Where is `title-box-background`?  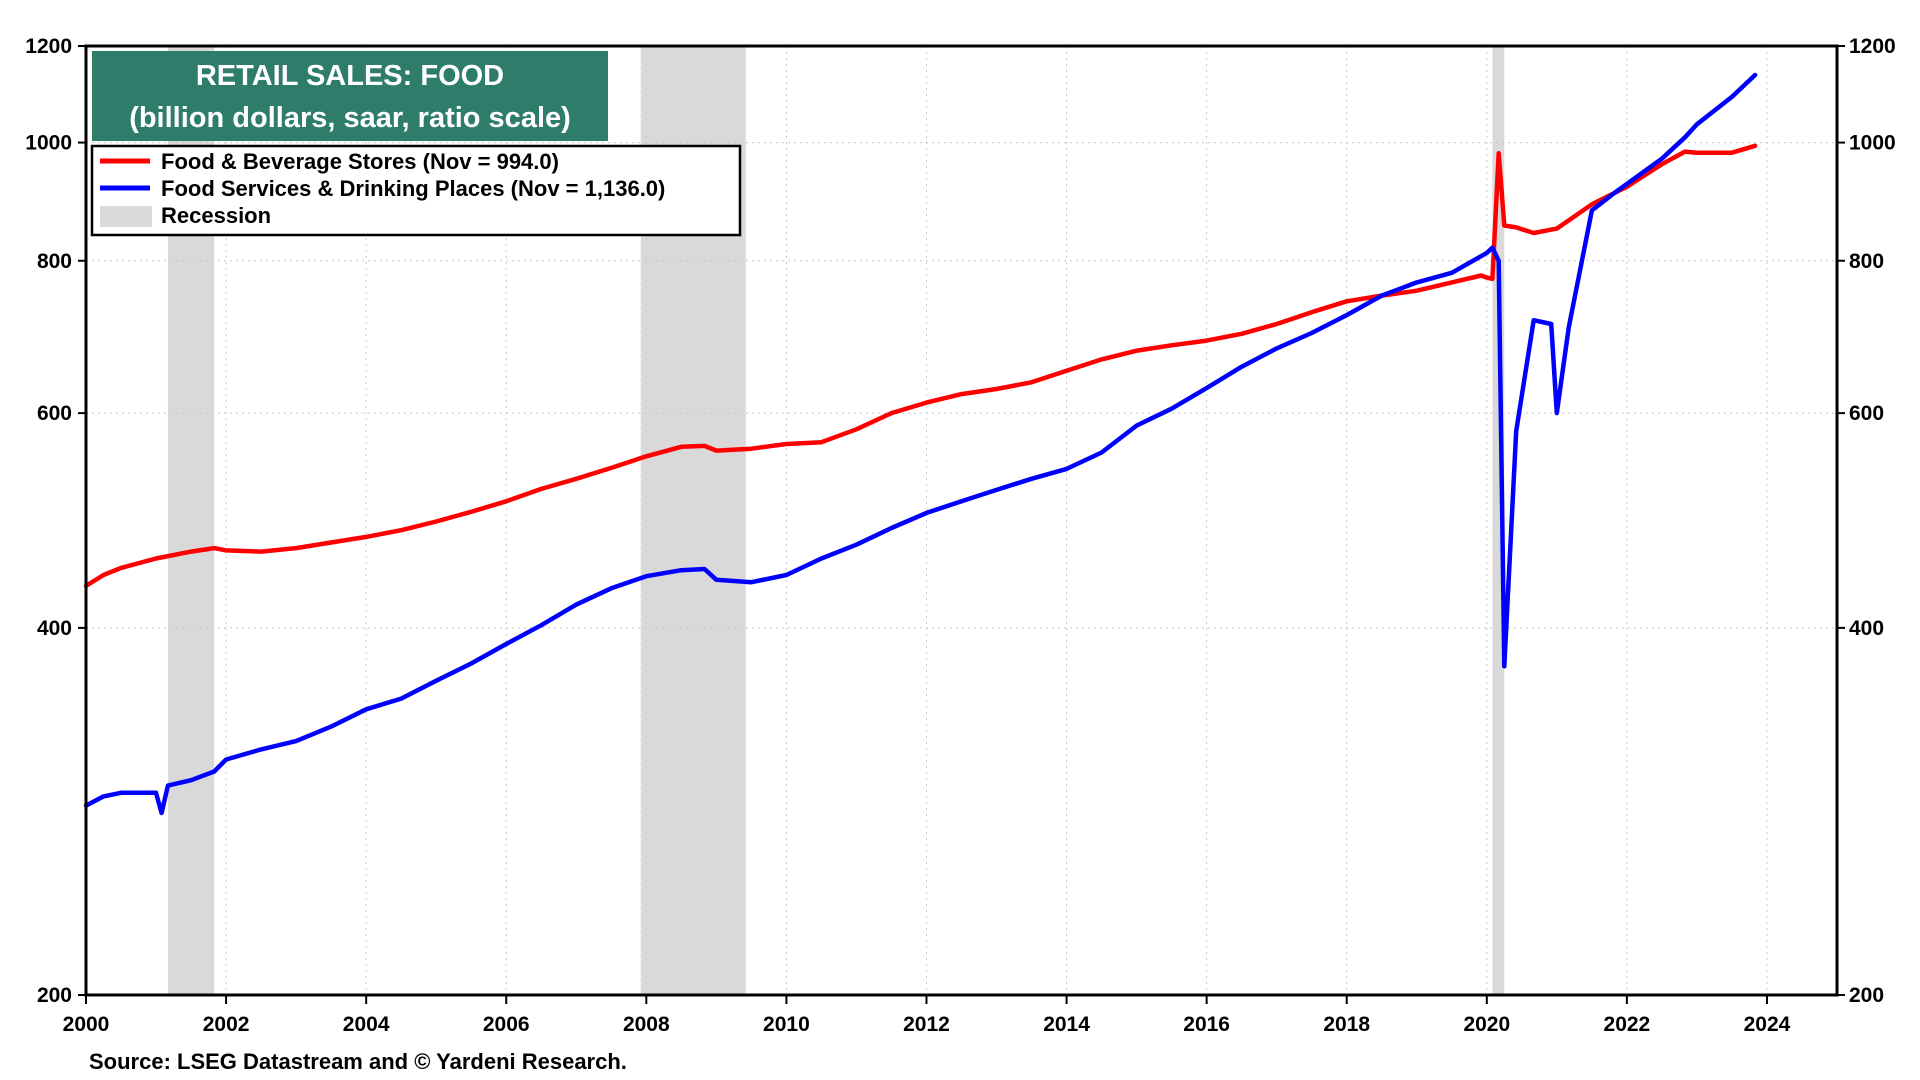
title-box-background is located at coordinates (350, 96).